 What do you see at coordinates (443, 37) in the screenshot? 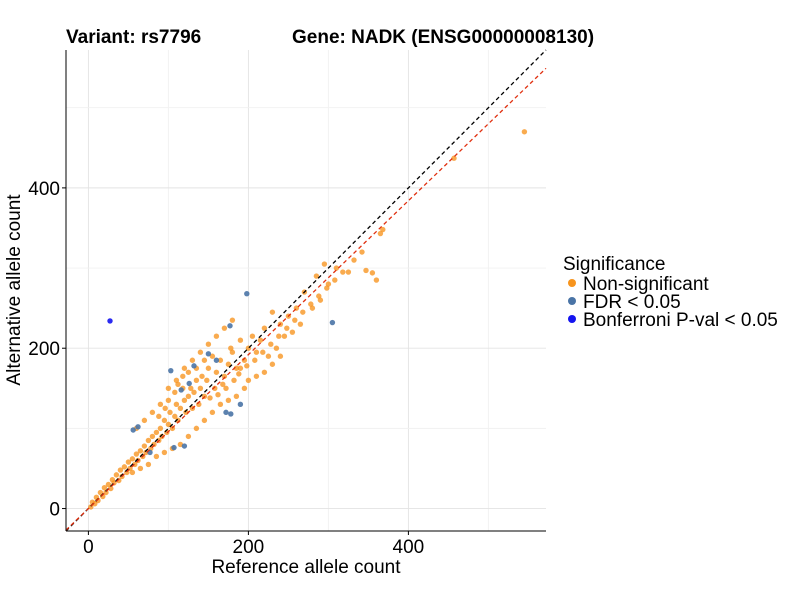
I see `chart-title-gene: Gene: NADK (ENSG00000008130)` at bounding box center [443, 37].